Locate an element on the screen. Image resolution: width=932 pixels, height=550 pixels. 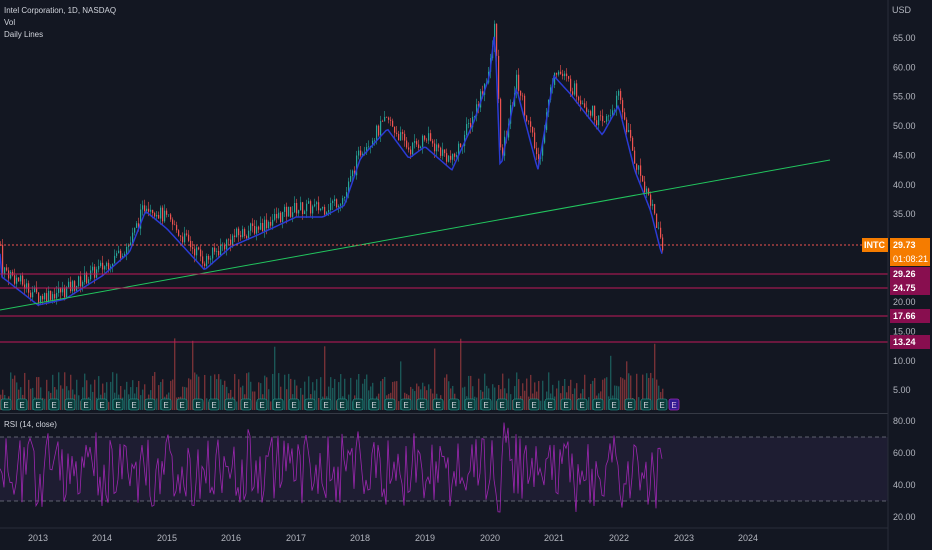
rsi-axis: 80.00 60.00 40.00 20.00 is located at coordinates (904, 469).